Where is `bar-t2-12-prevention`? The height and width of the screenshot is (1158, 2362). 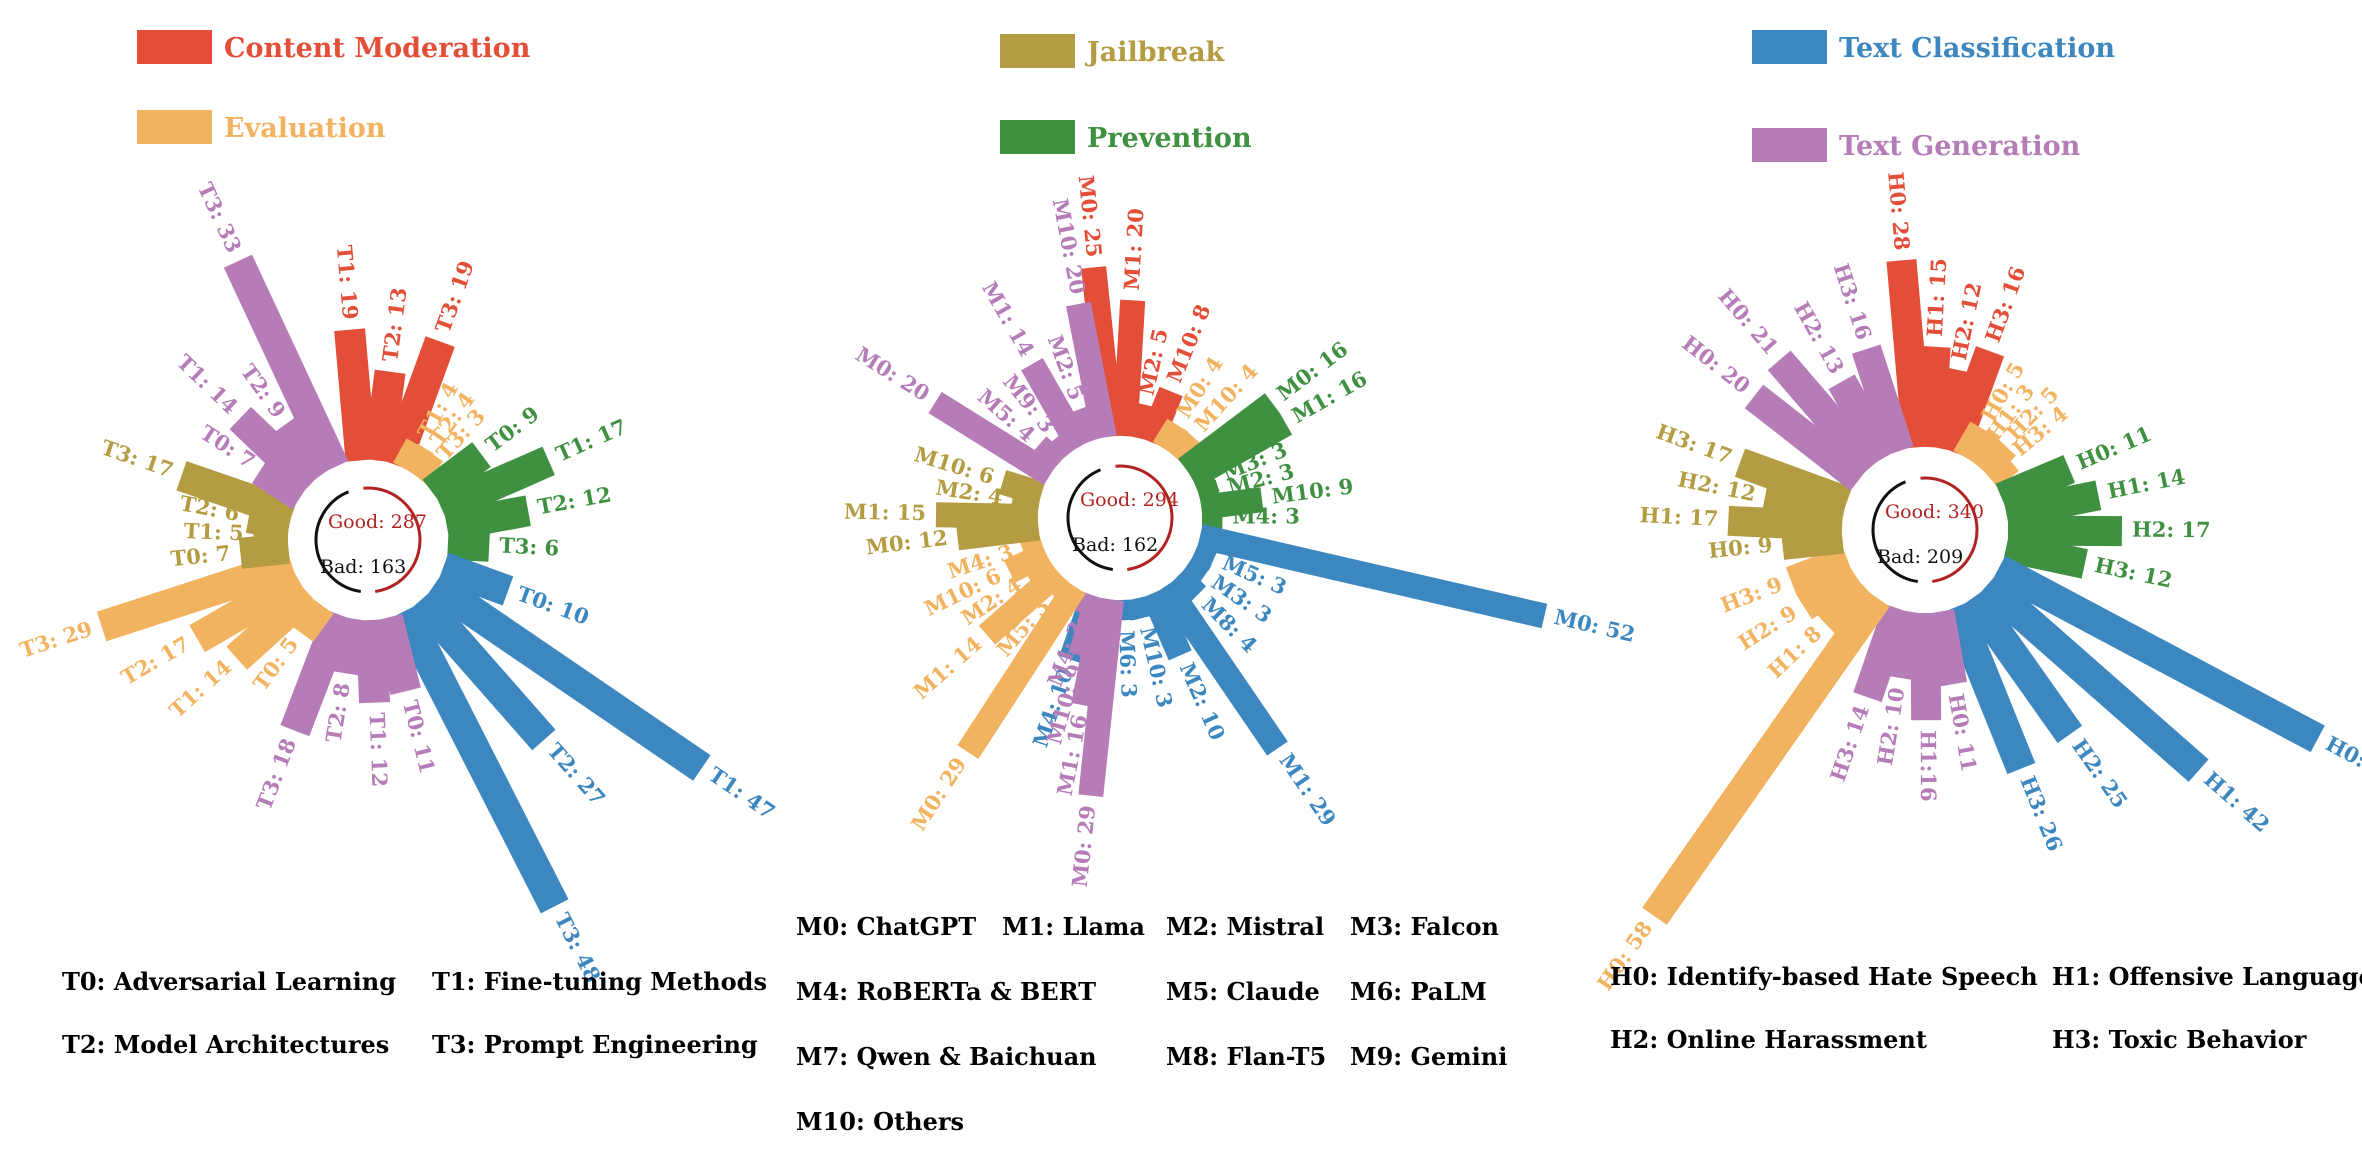
bar-t2-12-prevention is located at coordinates (487, 518).